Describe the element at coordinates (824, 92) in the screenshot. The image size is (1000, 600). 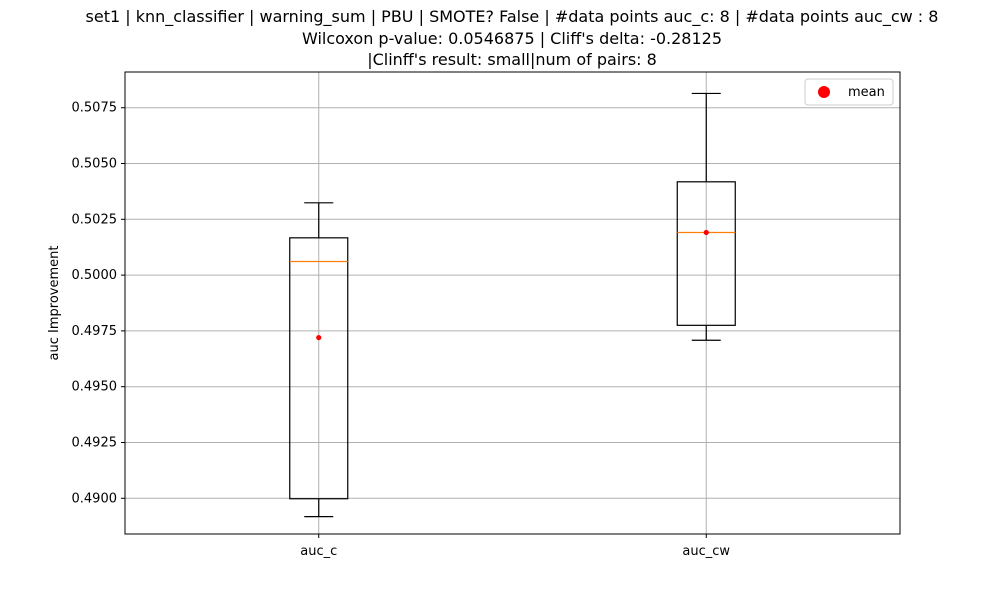
I see `legend-mean-marker` at that location.